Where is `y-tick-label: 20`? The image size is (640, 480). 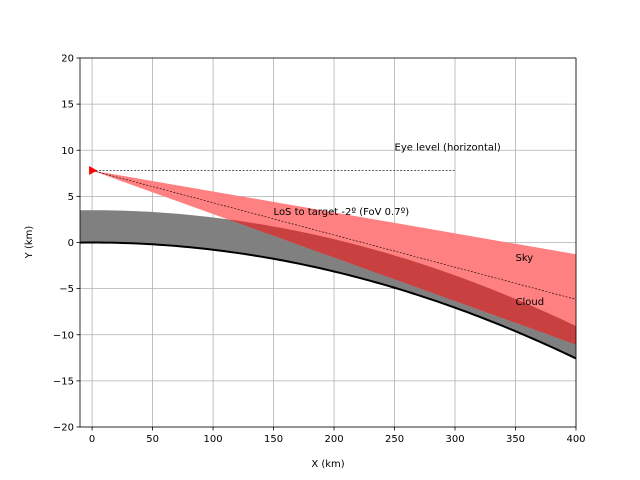
y-tick-label: 20 is located at coordinates (67, 59).